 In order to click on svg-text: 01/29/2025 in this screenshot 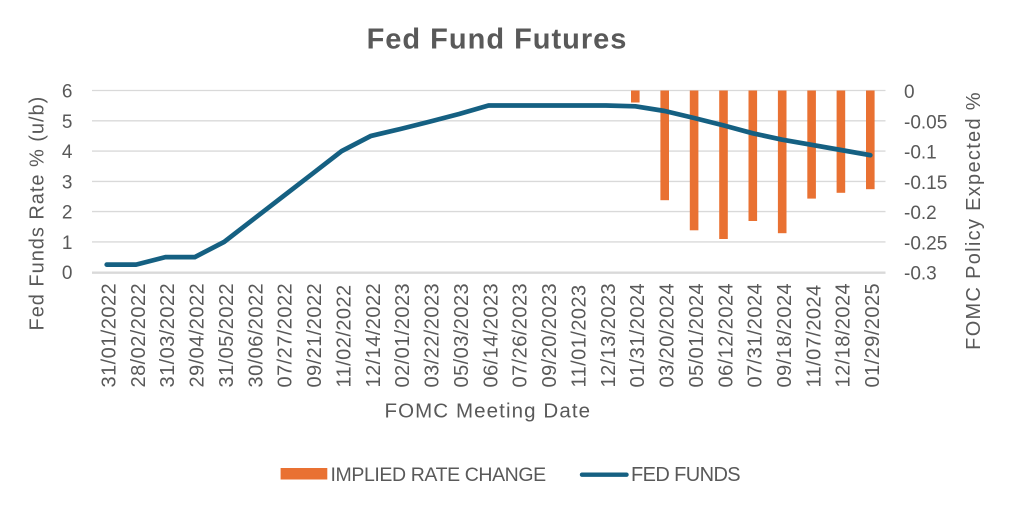, I will do `click(873, 335)`.